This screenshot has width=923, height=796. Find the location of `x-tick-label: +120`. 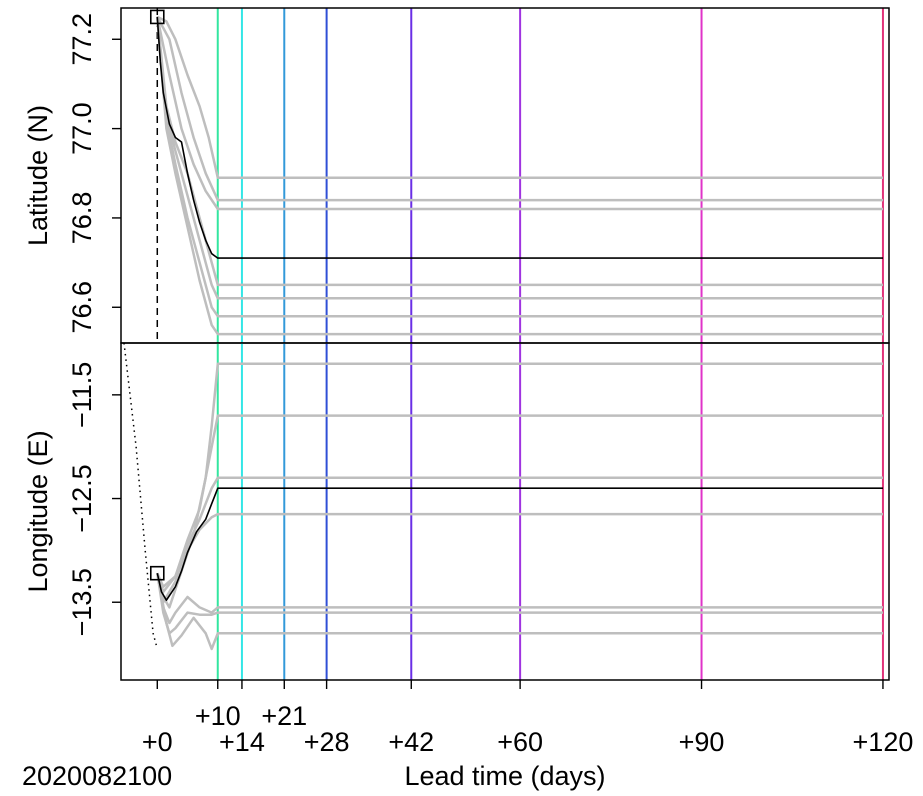

x-tick-label: +120 is located at coordinates (883, 742).